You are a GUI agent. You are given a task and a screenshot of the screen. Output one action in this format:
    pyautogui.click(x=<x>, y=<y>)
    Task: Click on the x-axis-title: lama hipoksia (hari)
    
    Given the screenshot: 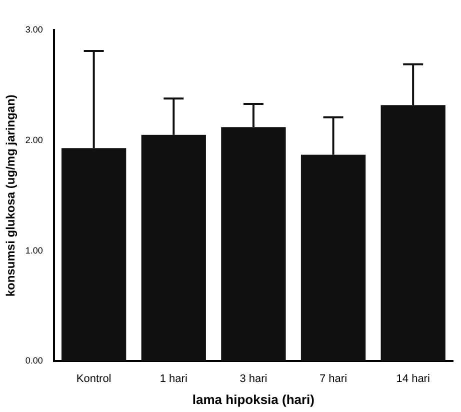 What is the action you would take?
    pyautogui.click(x=253, y=399)
    